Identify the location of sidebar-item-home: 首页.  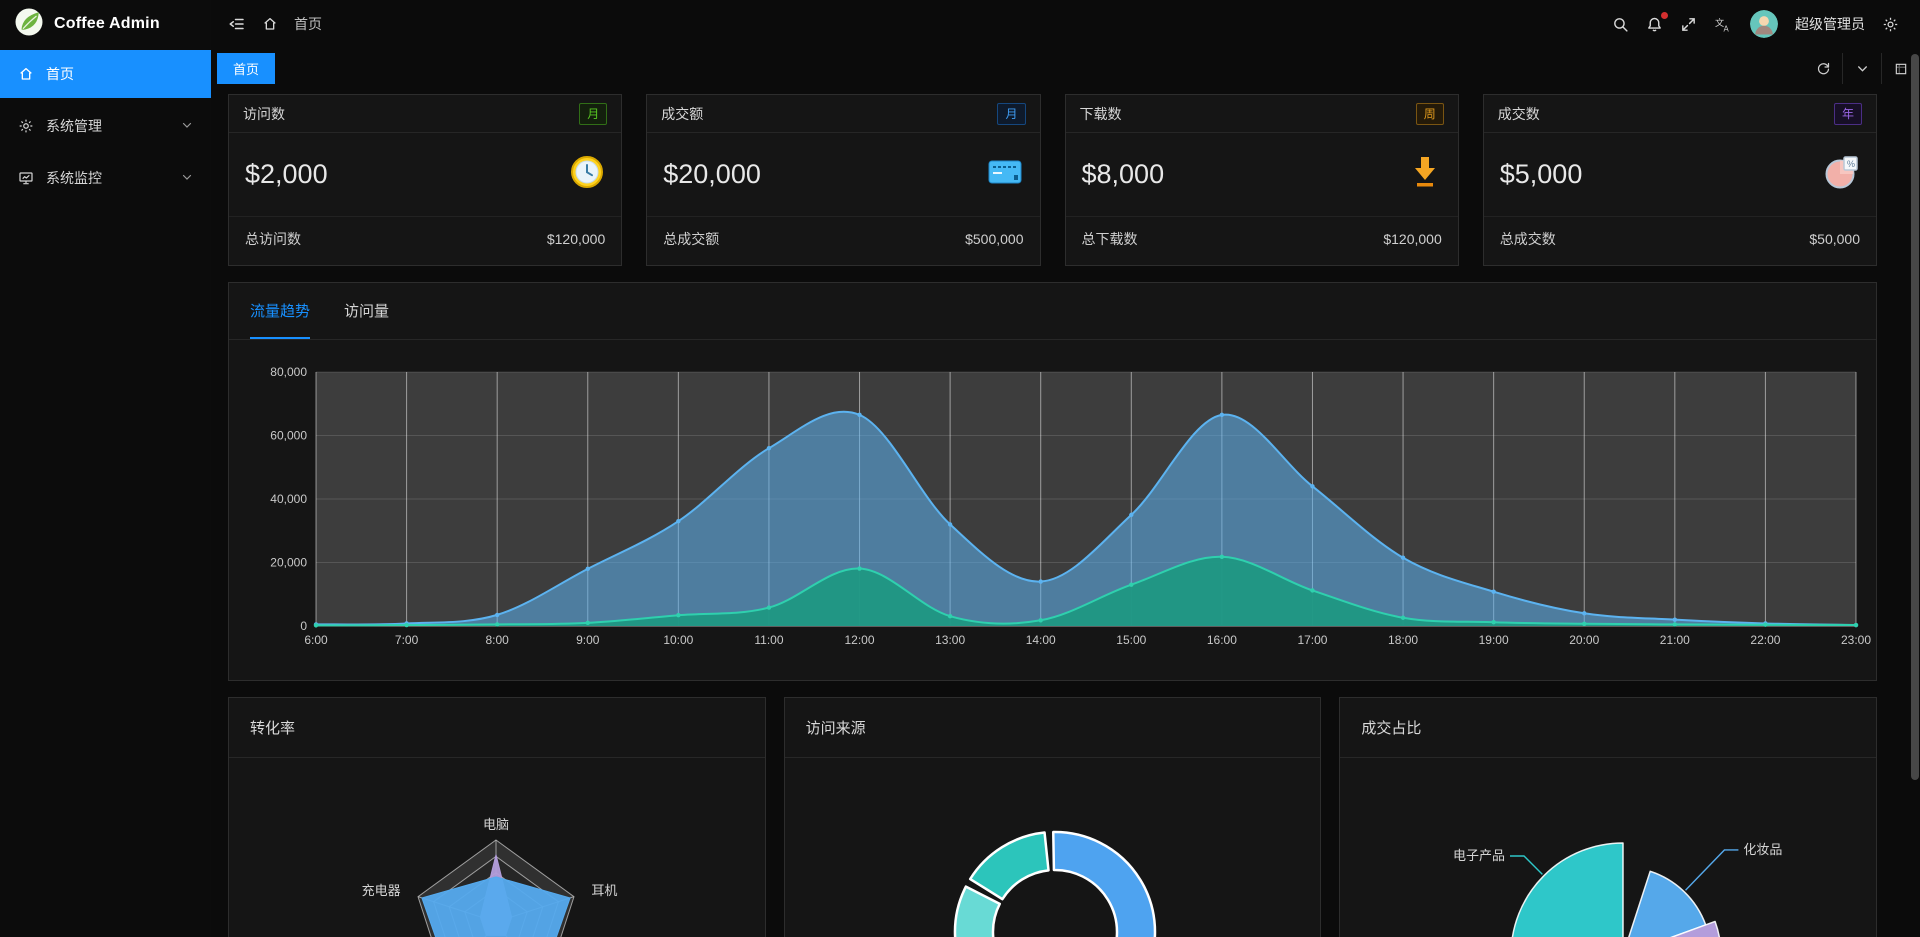
(105, 74).